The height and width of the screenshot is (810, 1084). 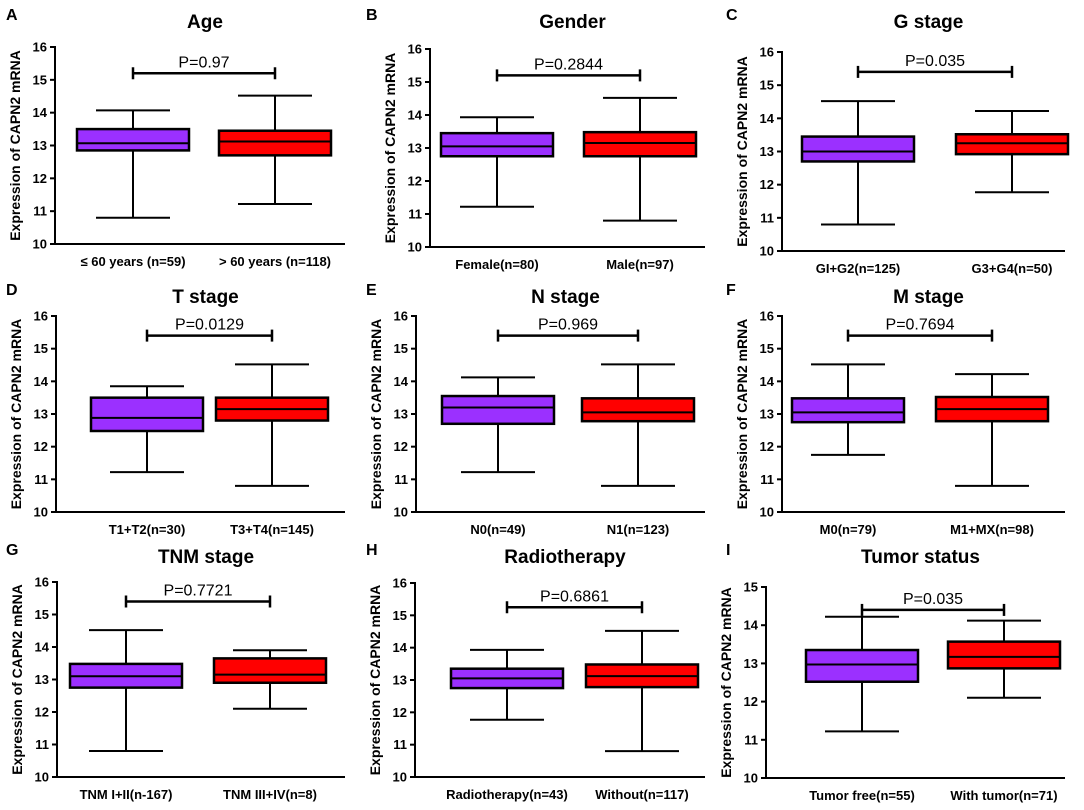 I want to click on chart-title: N stage, so click(x=565, y=297).